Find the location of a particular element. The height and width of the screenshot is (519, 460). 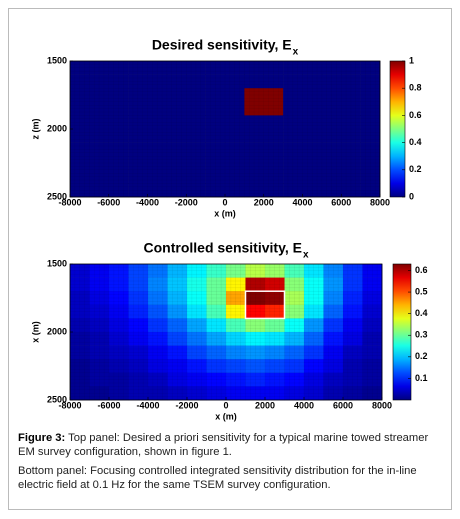

x-tick-label: -6000 is located at coordinates (108, 202).